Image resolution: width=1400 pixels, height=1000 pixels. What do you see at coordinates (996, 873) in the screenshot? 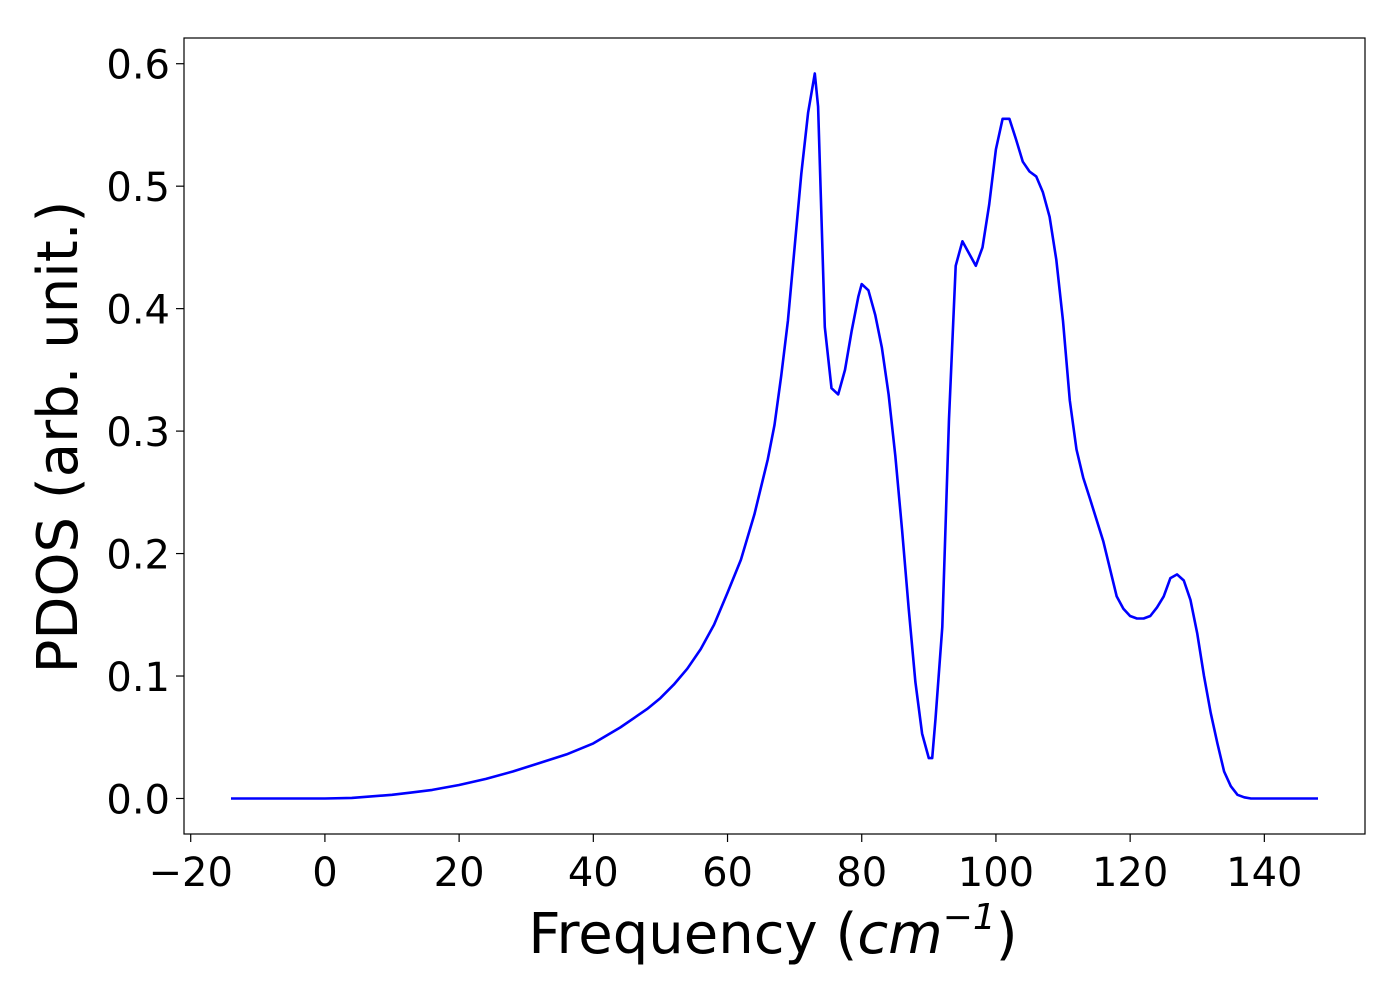
I see `x-tick-label: 100` at bounding box center [996, 873].